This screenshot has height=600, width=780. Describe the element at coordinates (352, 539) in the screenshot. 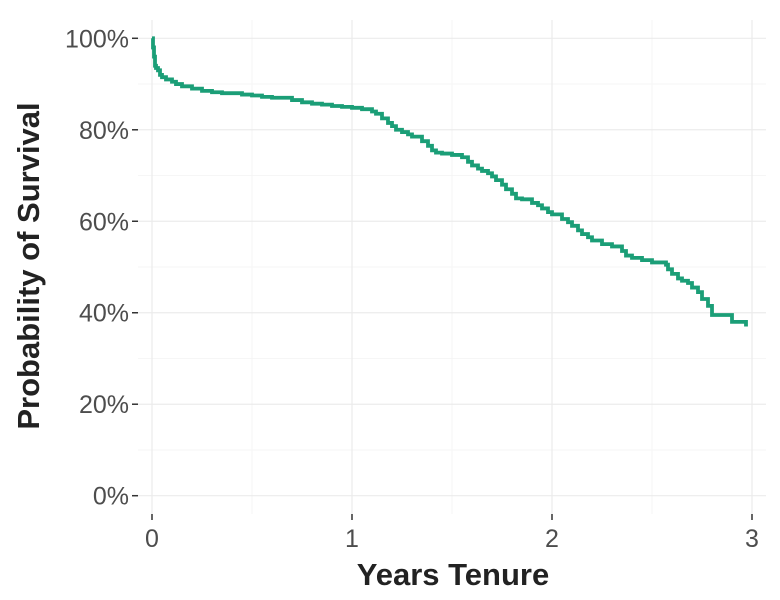

I see `x-tick-label: 1` at that location.